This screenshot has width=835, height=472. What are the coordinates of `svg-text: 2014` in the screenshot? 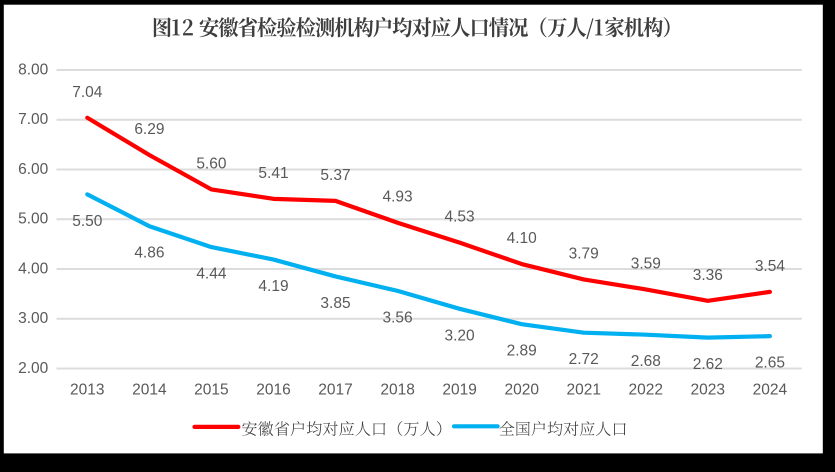 It's located at (149, 390).